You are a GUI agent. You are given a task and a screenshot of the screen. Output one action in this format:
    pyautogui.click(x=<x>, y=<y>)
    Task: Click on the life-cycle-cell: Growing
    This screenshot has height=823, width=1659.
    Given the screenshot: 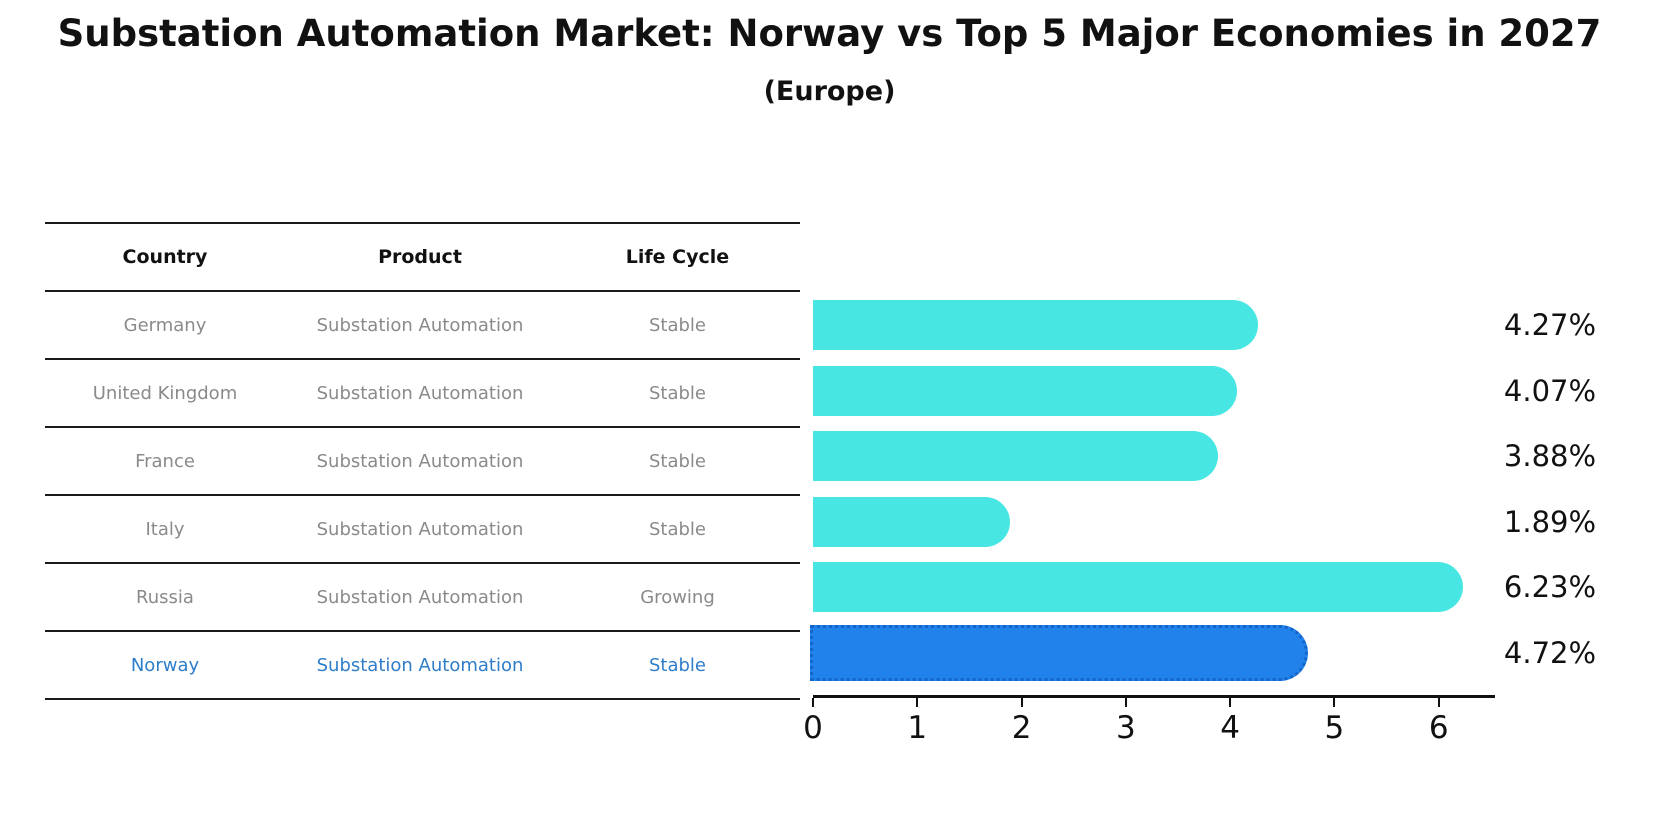 What is the action you would take?
    pyautogui.click(x=677, y=597)
    